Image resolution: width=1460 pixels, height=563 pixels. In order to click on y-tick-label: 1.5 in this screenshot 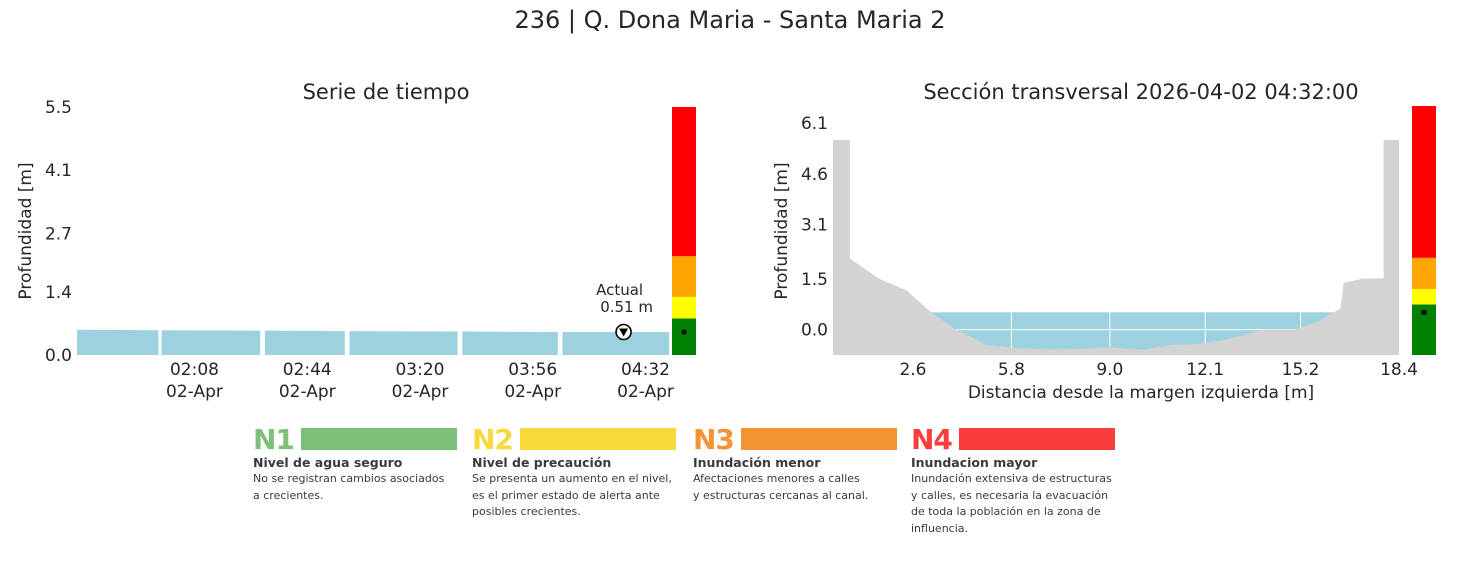, I will do `click(814, 280)`.